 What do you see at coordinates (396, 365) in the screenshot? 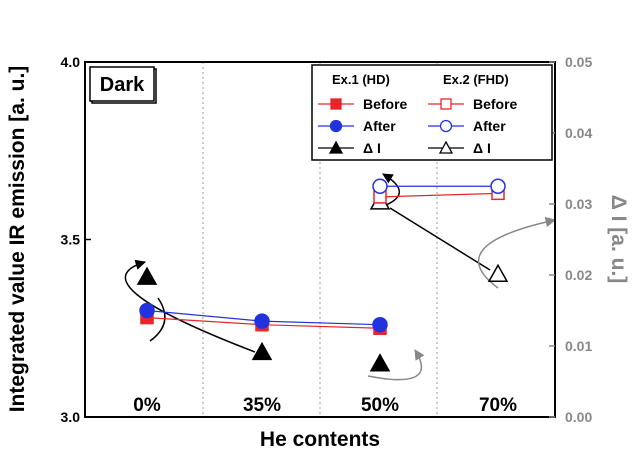
I see `arrow-ex1-delta-gray` at bounding box center [396, 365].